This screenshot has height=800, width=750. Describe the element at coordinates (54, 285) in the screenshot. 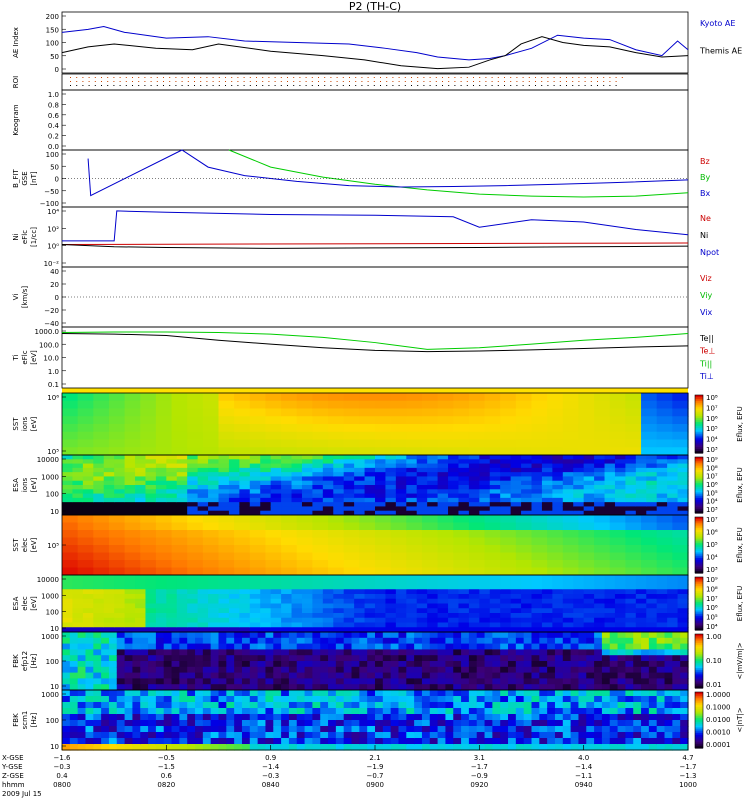

I see `ytick-vi: 20` at that location.